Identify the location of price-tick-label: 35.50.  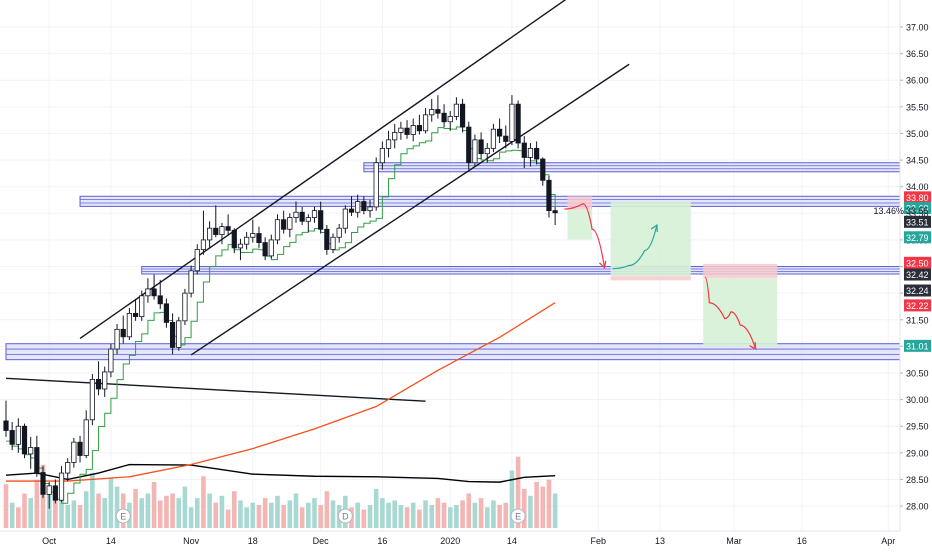
(917, 107).